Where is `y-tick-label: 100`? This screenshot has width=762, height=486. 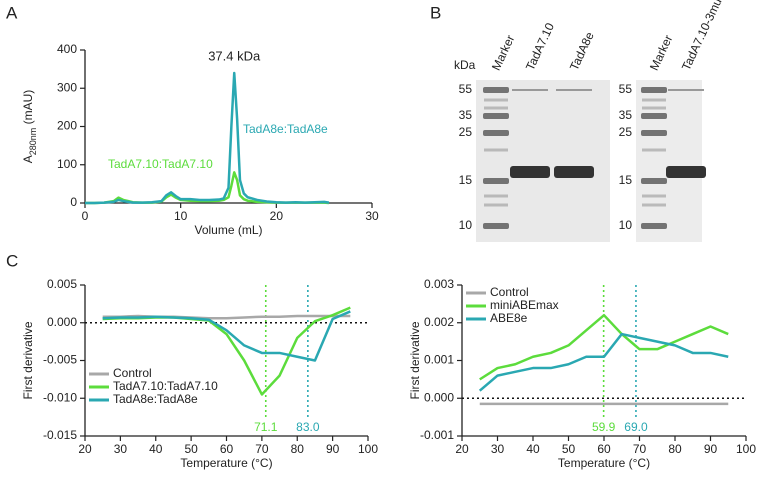
y-tick-label: 100 is located at coordinates (67, 164).